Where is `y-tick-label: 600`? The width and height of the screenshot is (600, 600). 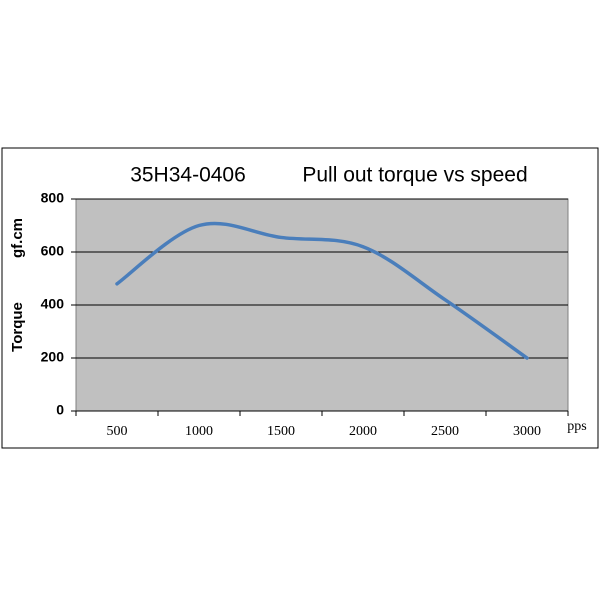
y-tick-label: 600 is located at coordinates (53, 251).